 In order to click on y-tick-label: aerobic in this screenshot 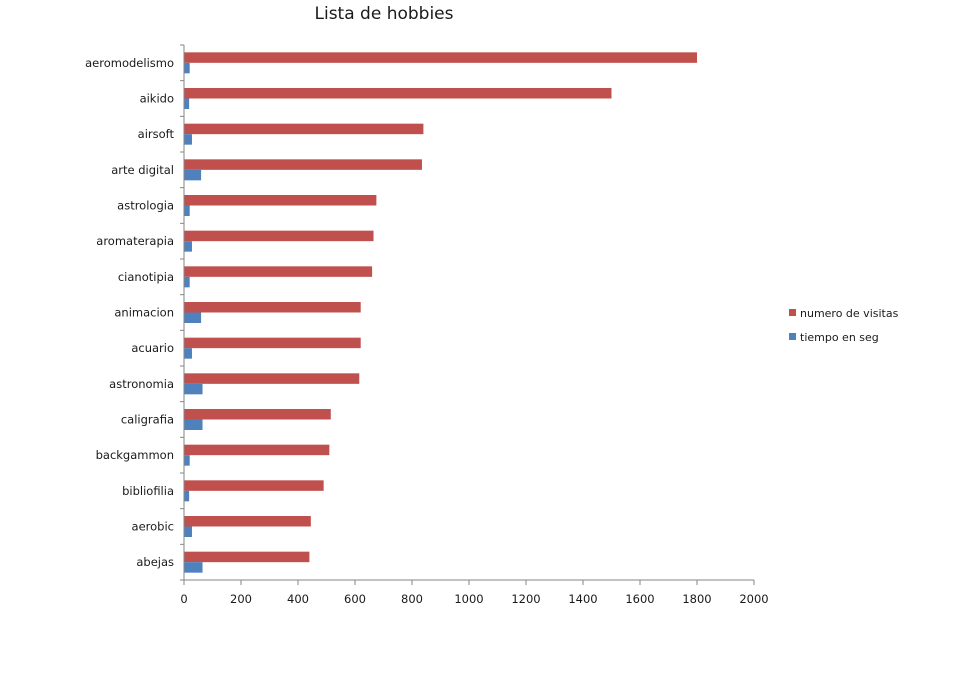, I will do `click(153, 527)`.